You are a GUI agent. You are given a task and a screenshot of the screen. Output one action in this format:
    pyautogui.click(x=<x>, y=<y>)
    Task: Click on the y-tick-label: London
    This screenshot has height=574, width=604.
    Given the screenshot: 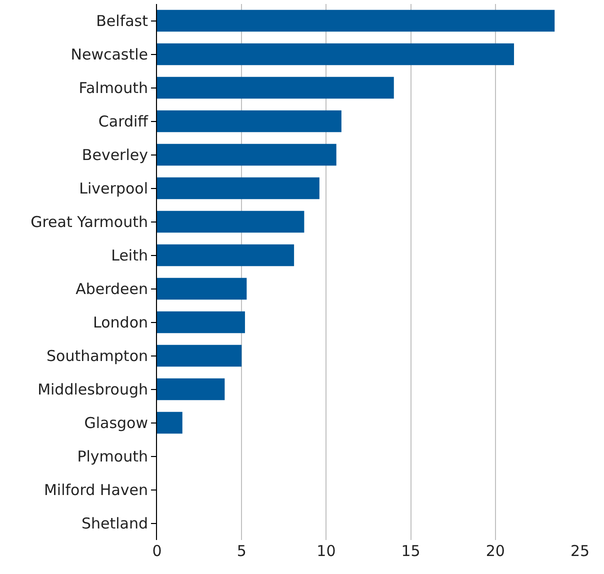 What is the action you would take?
    pyautogui.click(x=120, y=323)
    